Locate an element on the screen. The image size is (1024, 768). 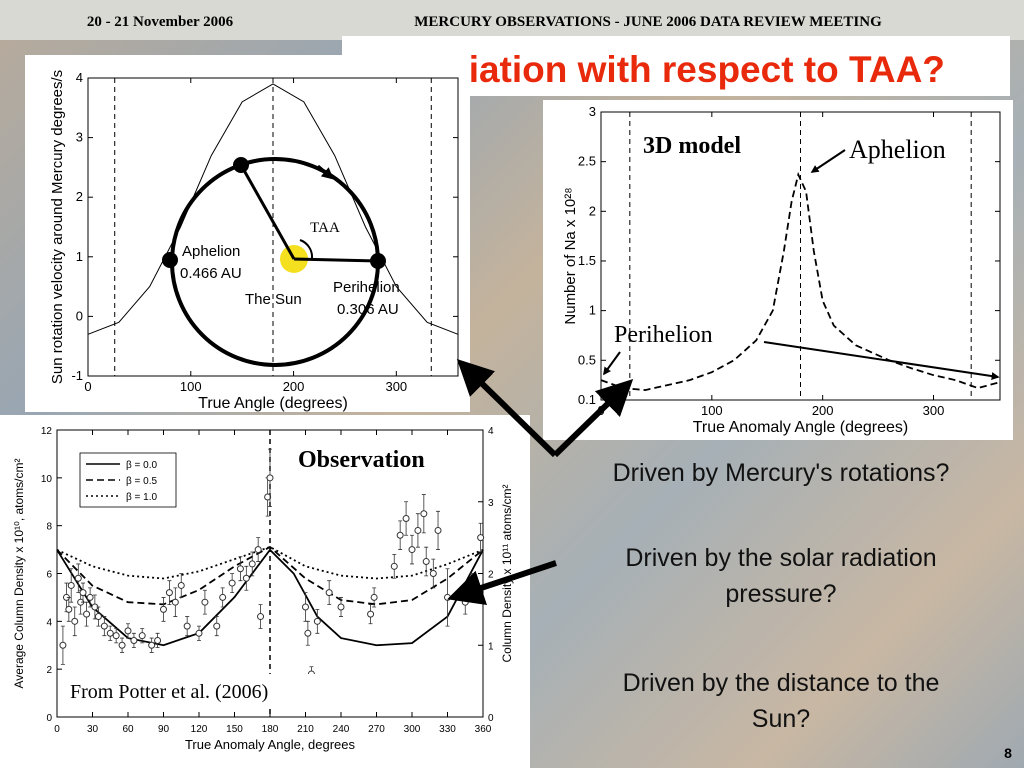
question-line: Driven by the solar radiation is located at coordinates (781, 558).